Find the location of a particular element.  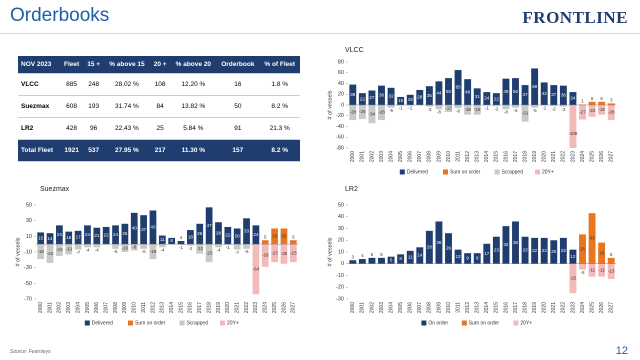

y-tick-label: -30 is located at coordinates (340, 299).